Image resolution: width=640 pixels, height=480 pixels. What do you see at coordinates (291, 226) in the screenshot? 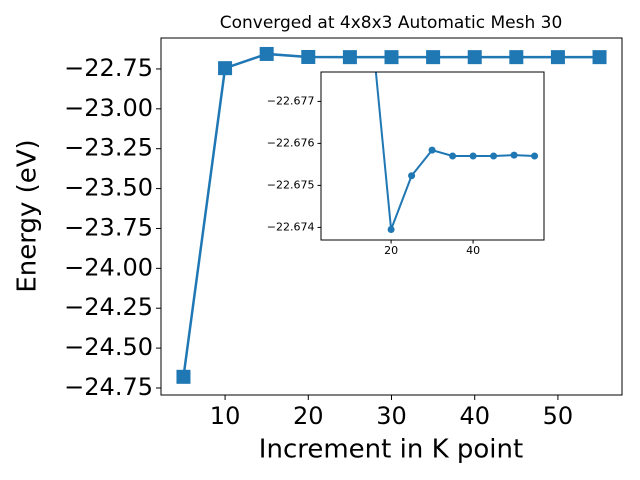
I see `y-tick-label: −22.674` at bounding box center [291, 226].